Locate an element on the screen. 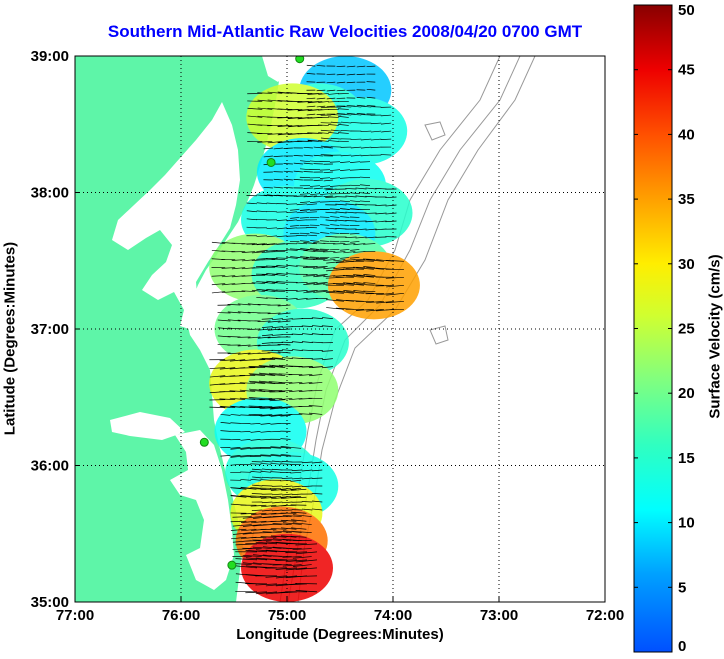  x-tick-label: 76:00 is located at coordinates (181, 615).